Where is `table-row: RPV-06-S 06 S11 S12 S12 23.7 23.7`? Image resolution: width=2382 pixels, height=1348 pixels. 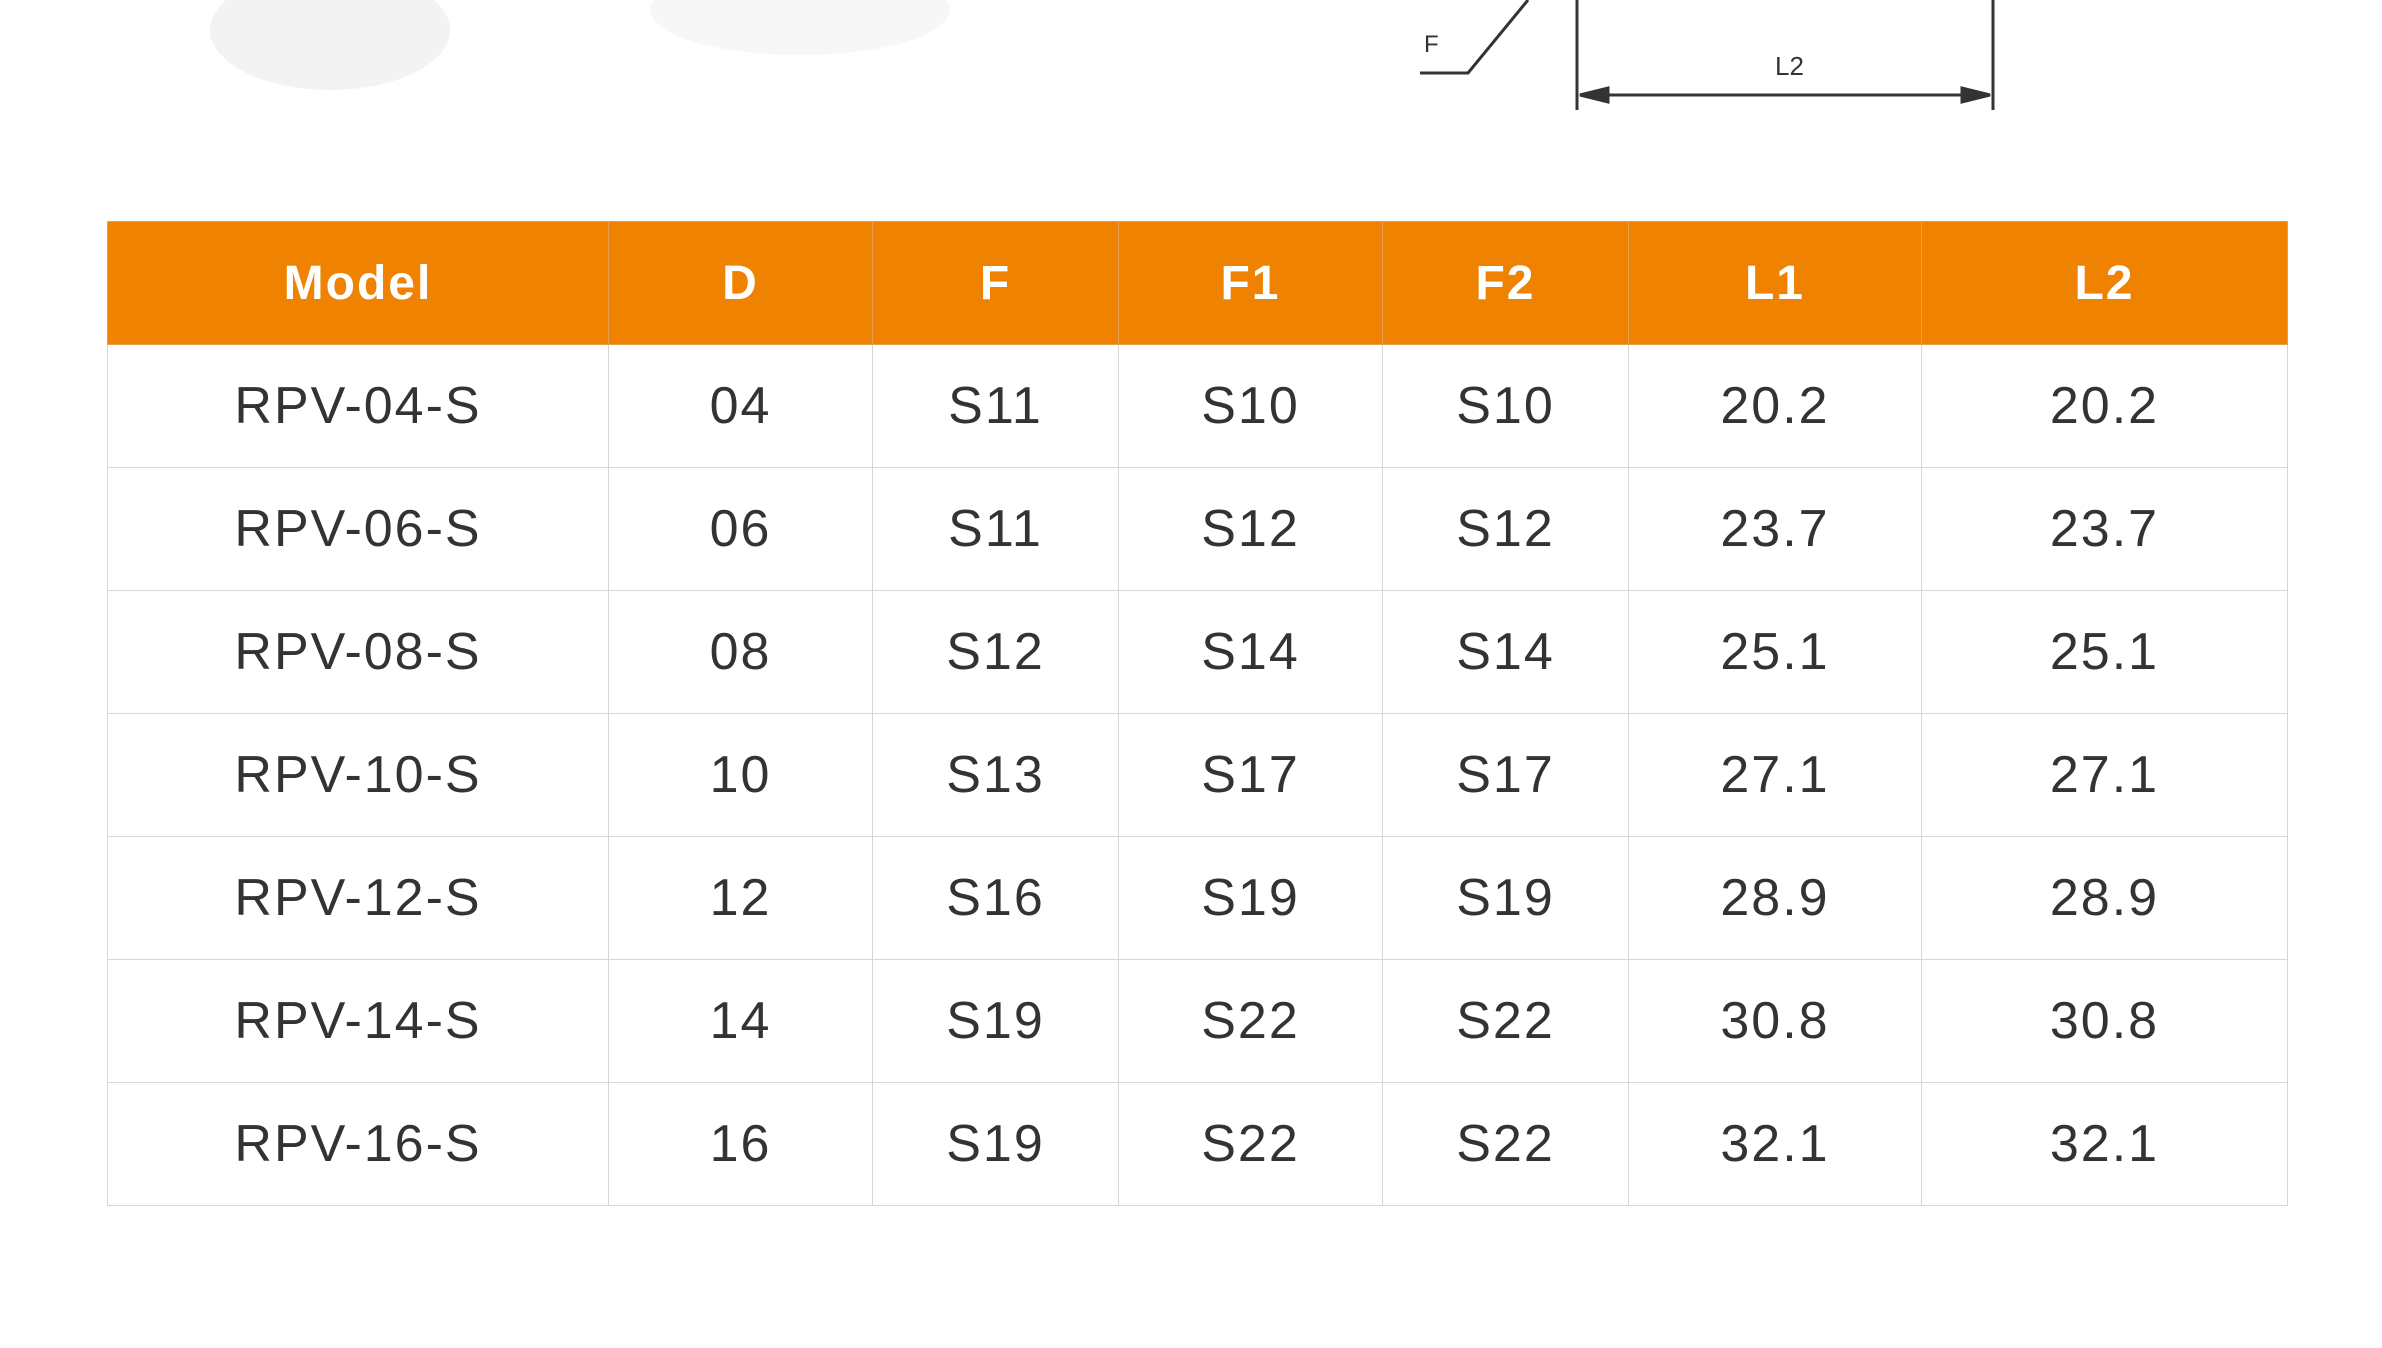 table-row: RPV-06-S 06 S11 S12 S12 23.7 23.7 is located at coordinates (1197, 529).